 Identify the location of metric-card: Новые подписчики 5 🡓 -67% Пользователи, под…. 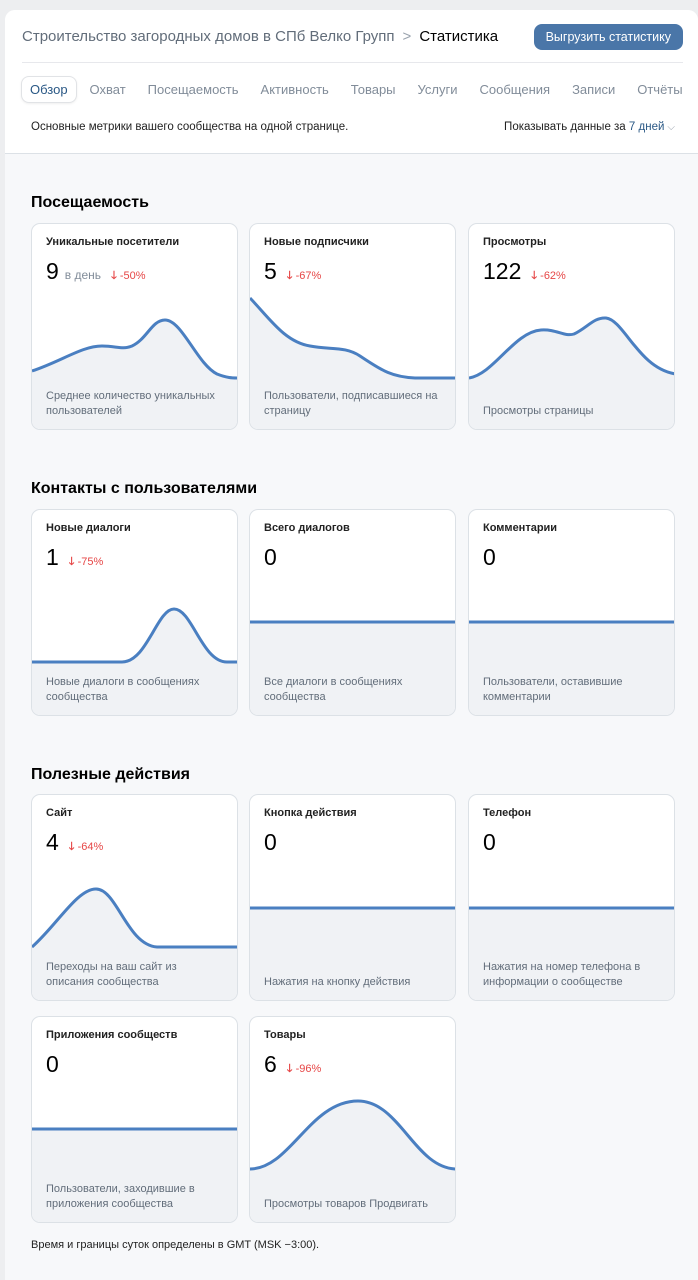
(352, 326).